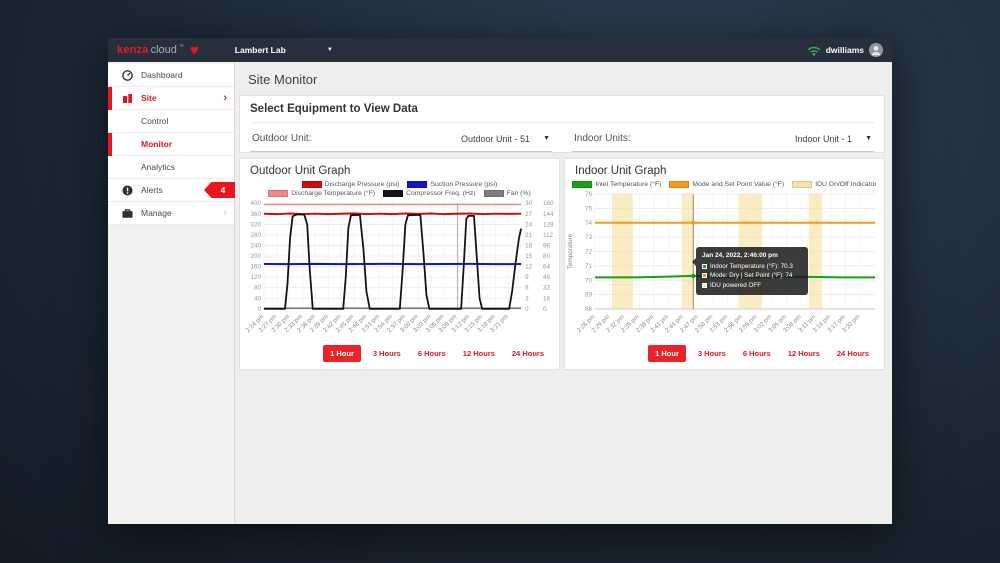 The image size is (1000, 563). What do you see at coordinates (545, 309) in the screenshot?
I see `svg-text: 0` at bounding box center [545, 309].